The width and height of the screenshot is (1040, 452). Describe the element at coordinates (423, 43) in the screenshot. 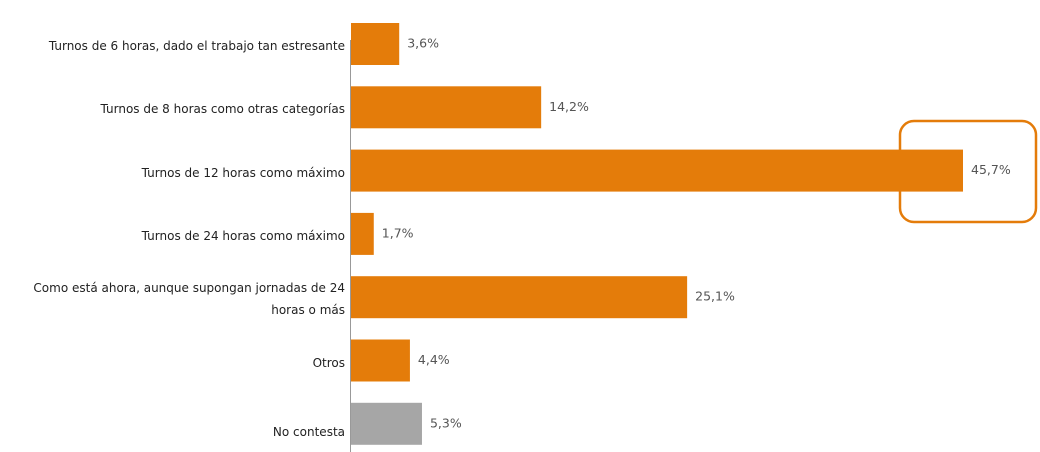

I see `value-label: 3,6%` at that location.